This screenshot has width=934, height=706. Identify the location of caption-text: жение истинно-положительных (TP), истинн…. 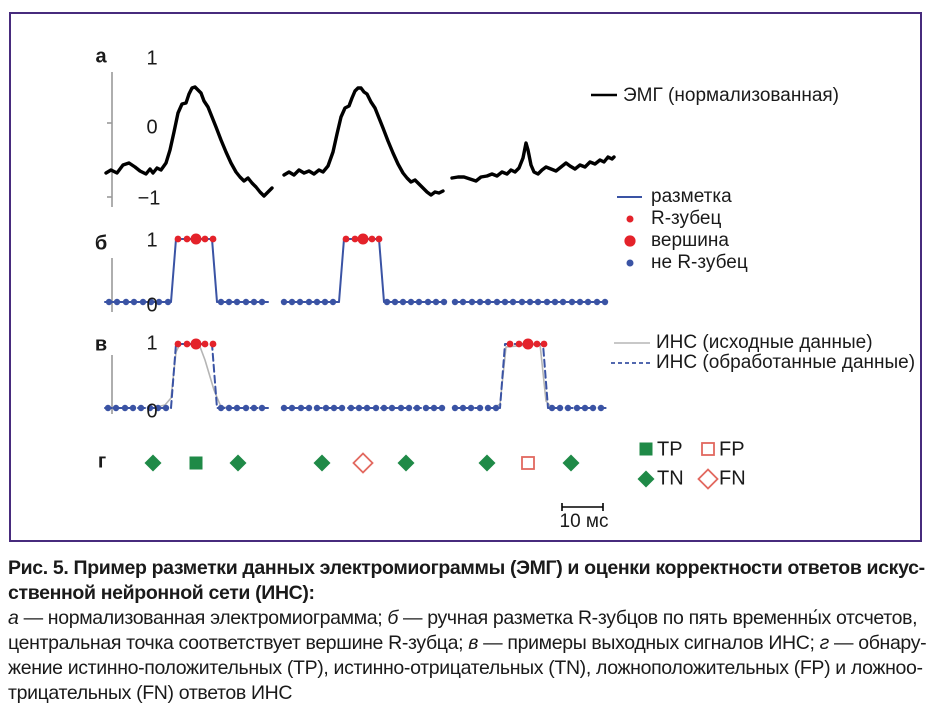
(465, 668).